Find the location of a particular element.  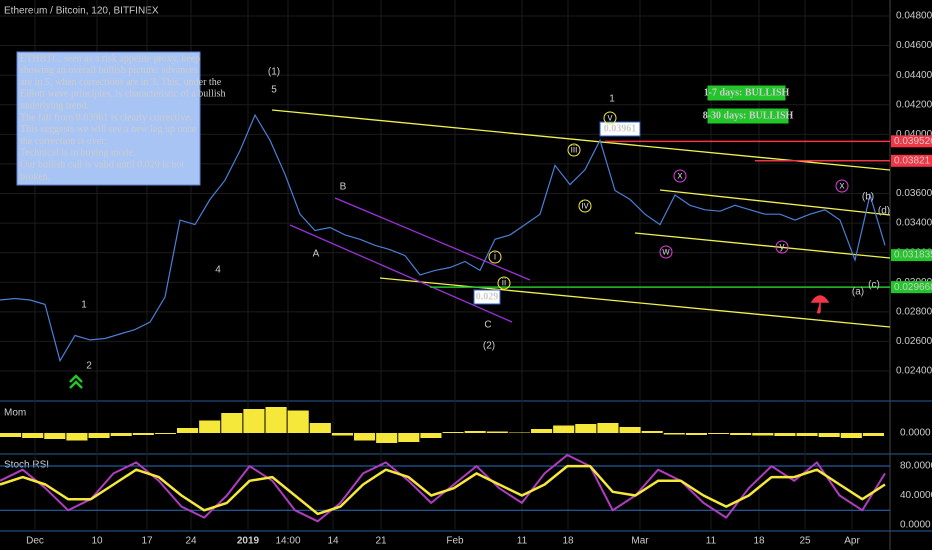

y-tick-label: 40.0000 is located at coordinates (916, 495).